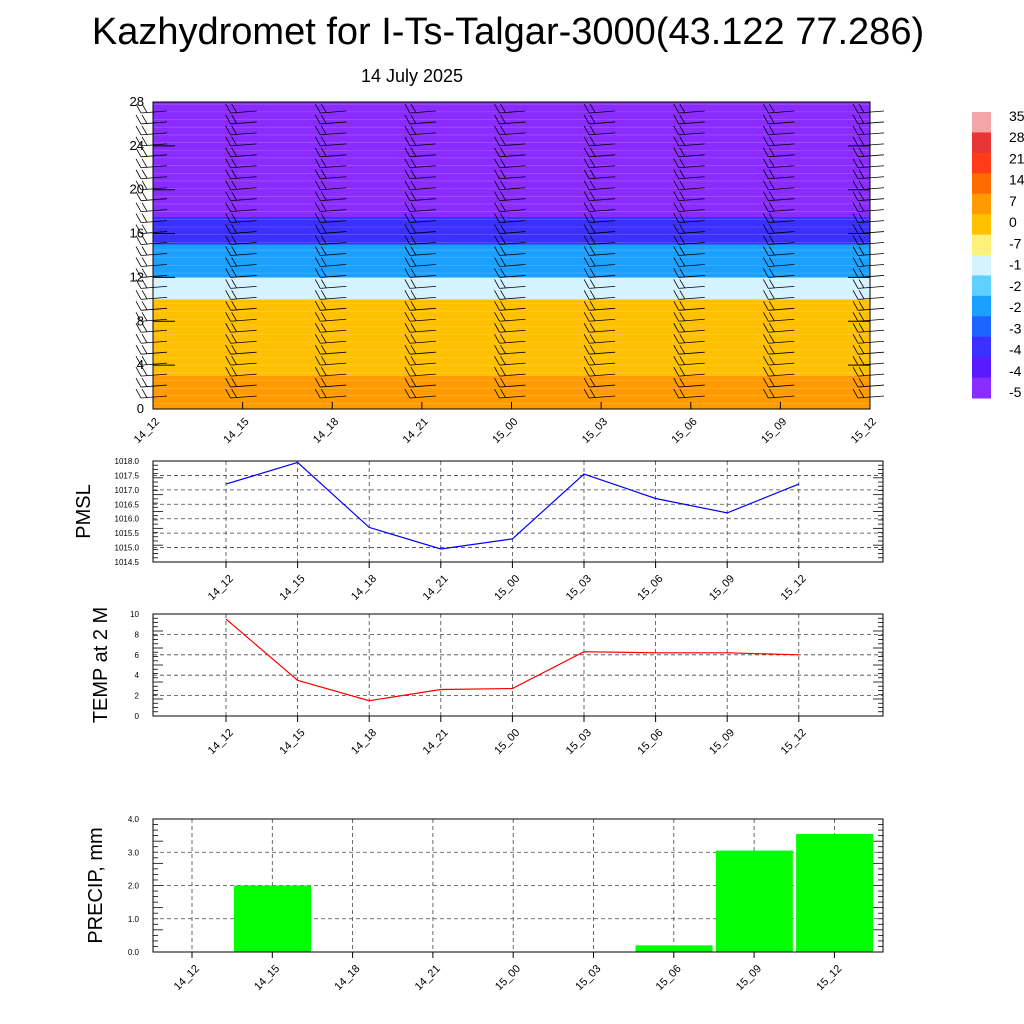 The width and height of the screenshot is (1024, 1024). I want to click on y-tick-label: 1017.5, so click(127, 475).